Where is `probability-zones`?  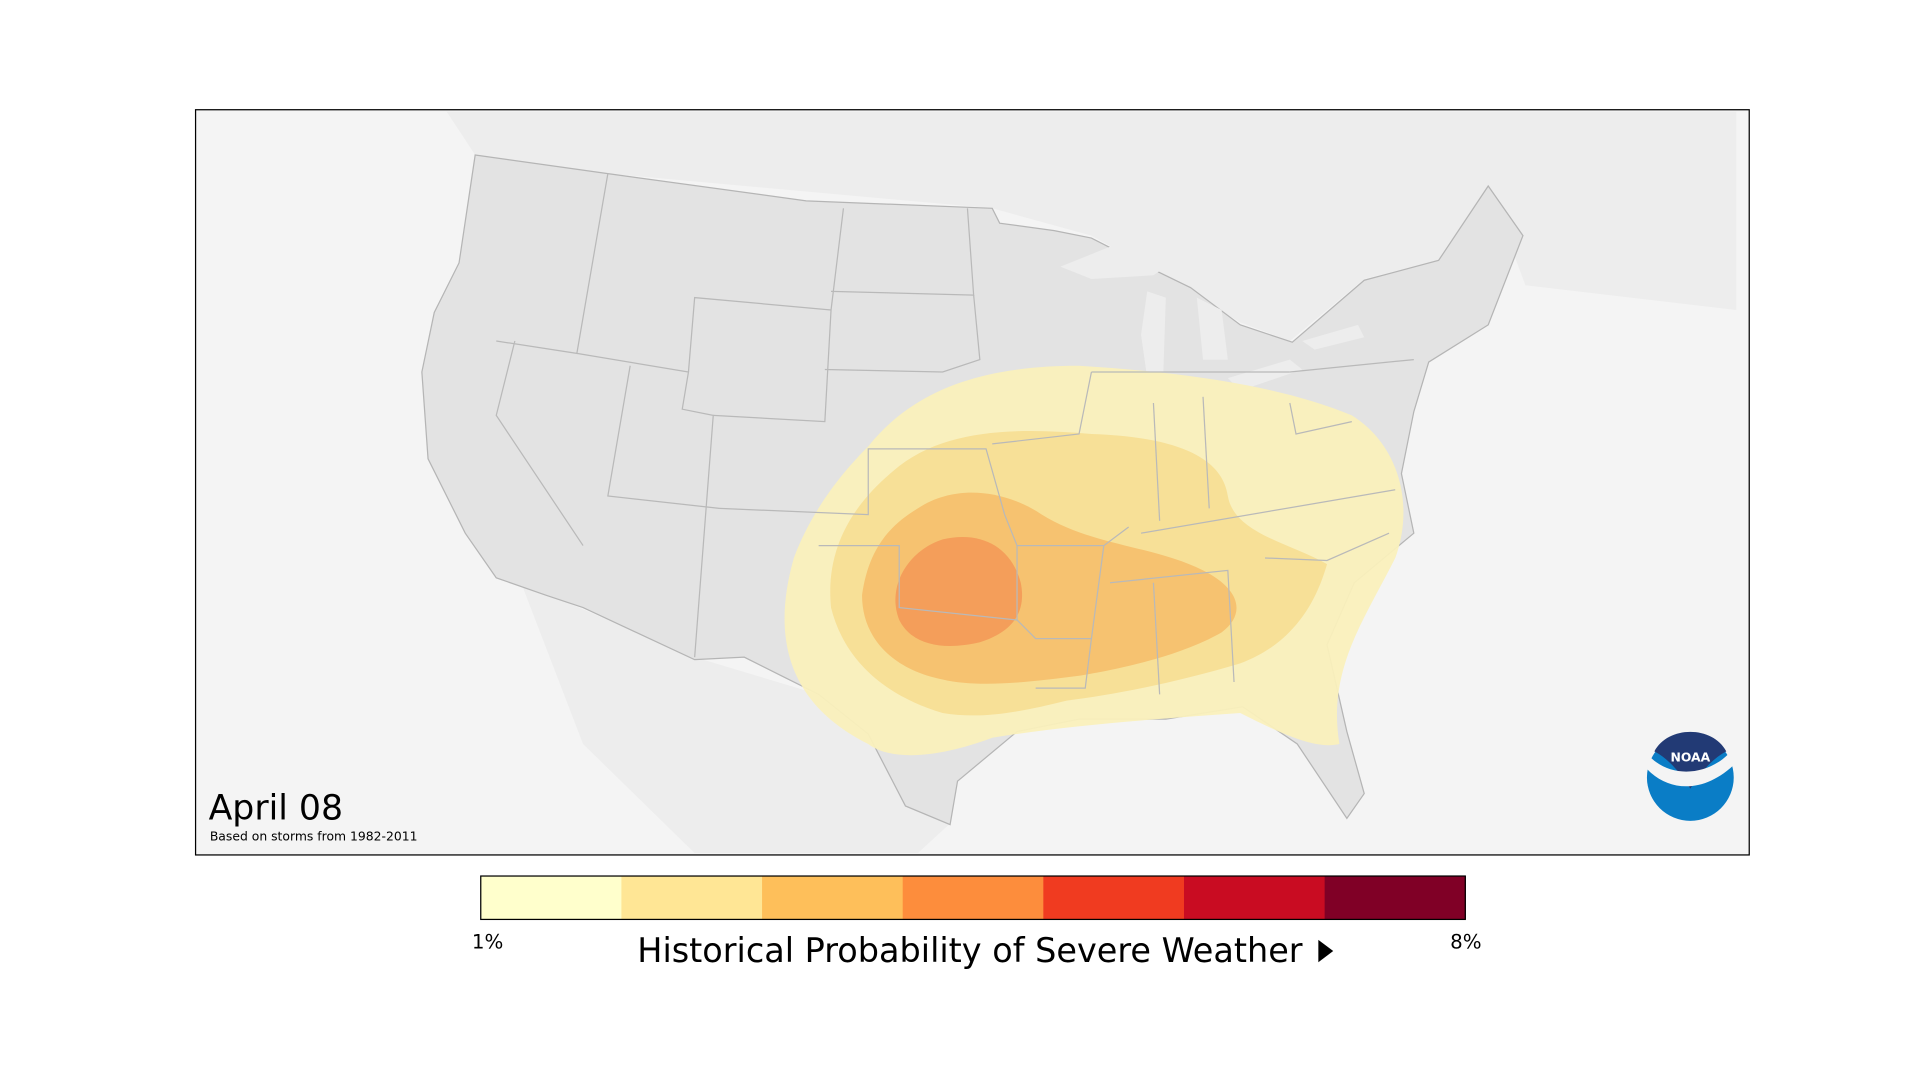 probability-zones is located at coordinates (1094, 560).